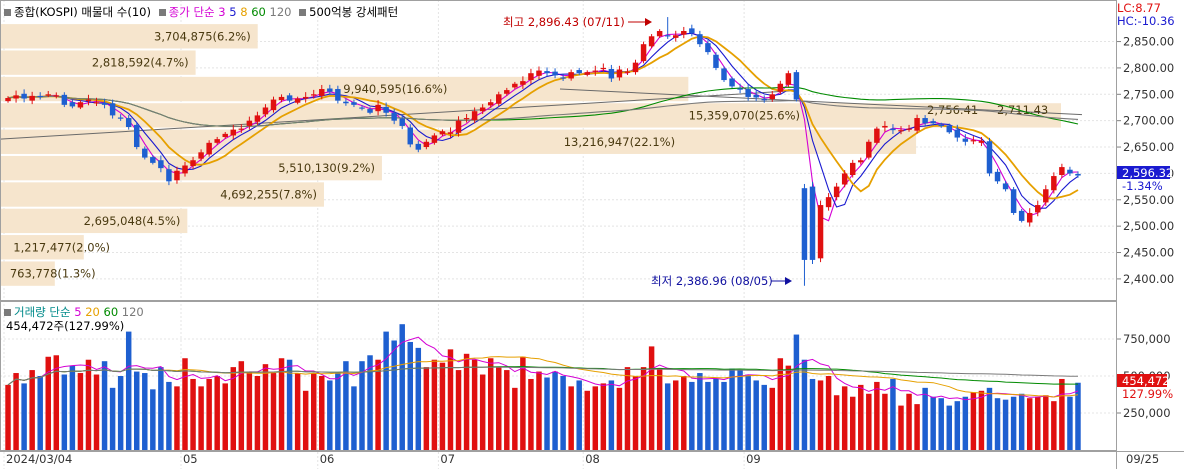 Image resolution: width=1184 pixels, height=469 pixels. What do you see at coordinates (1147, 173) in the screenshot?
I see `current-price: 2,596.32` at bounding box center [1147, 173].